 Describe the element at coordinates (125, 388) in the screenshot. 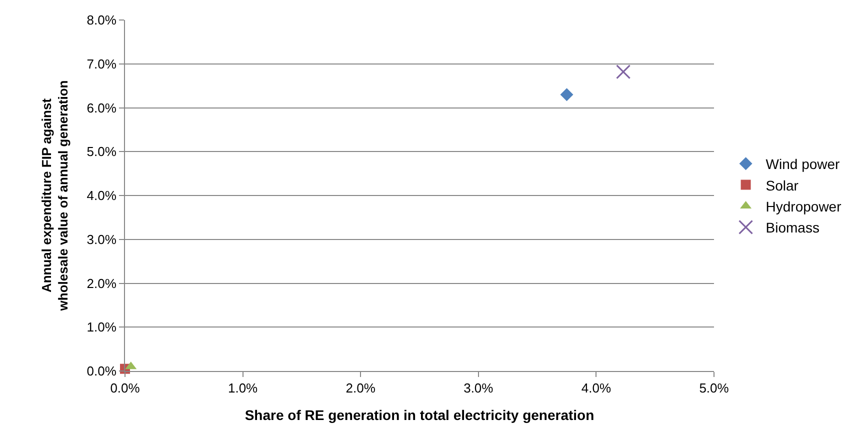

I see `x-tick-label: 0.0%` at that location.